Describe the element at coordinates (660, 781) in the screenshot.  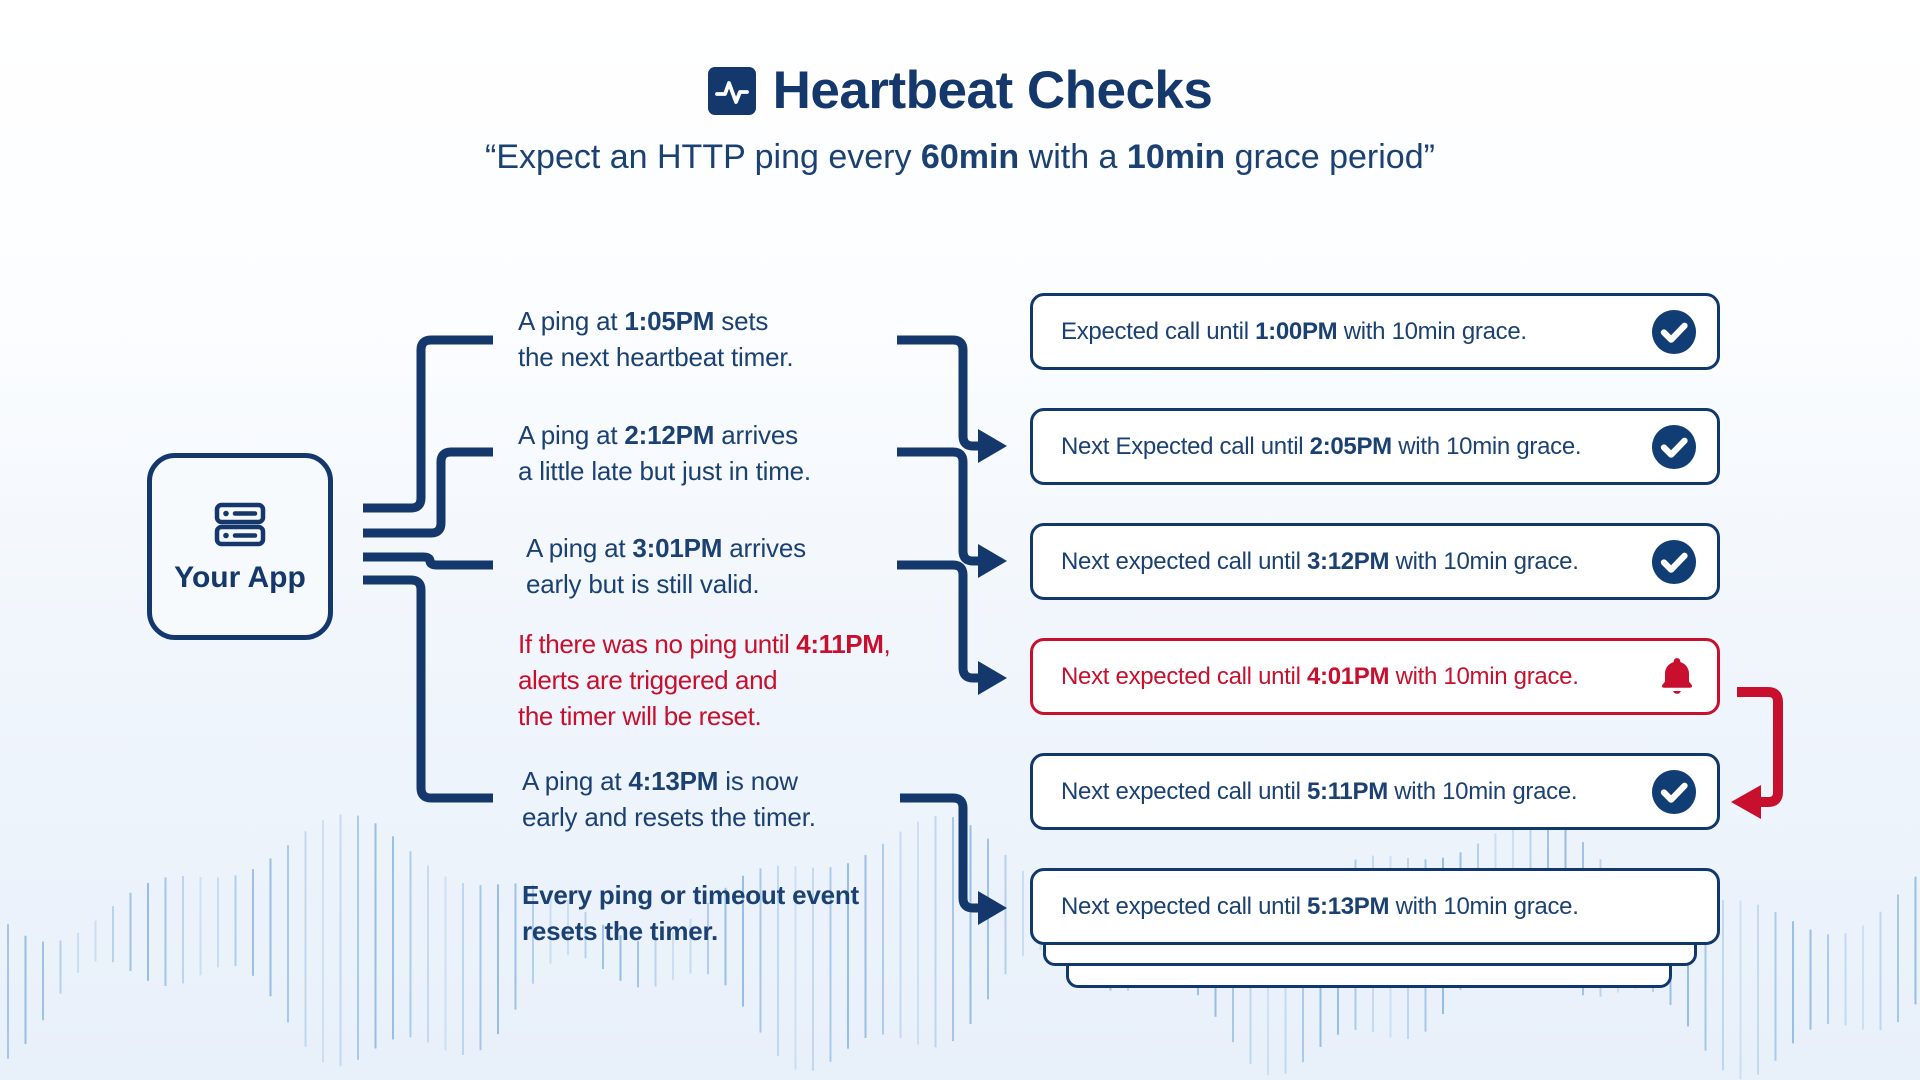
I see `annotation-line: A ping at 4:13PM is now` at that location.